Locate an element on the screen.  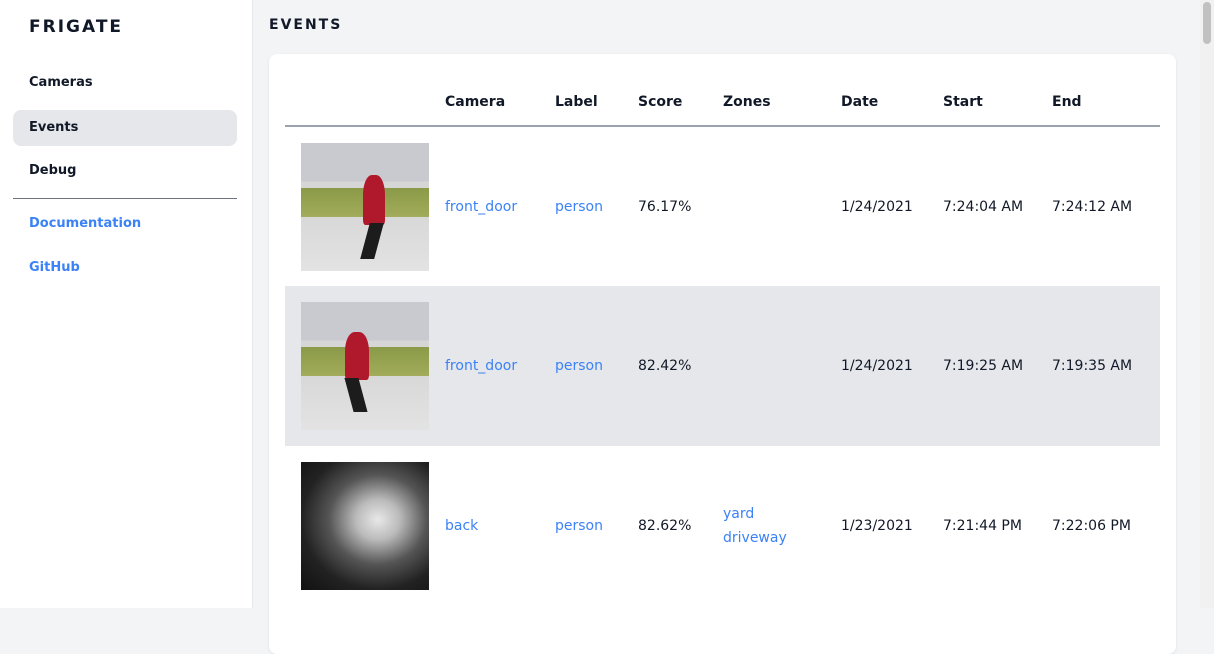
date: 1/23/2021 is located at coordinates (877, 526).